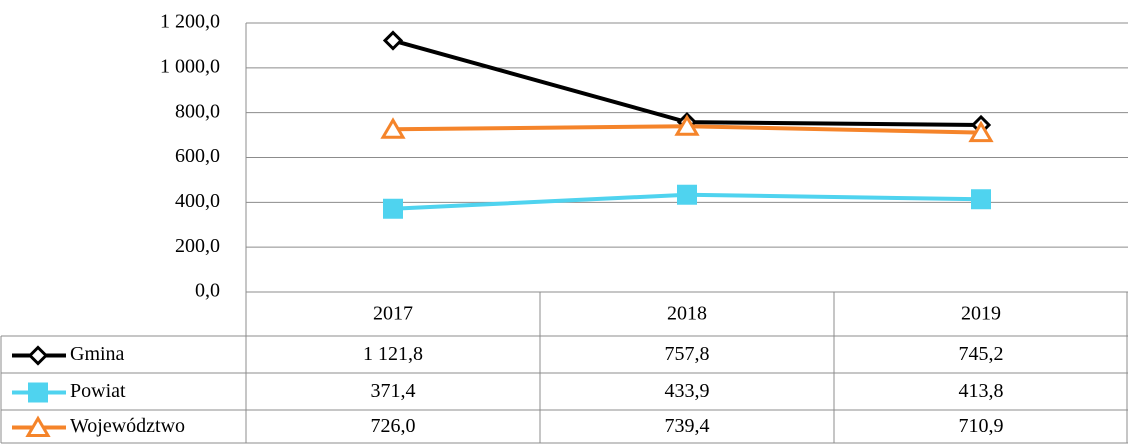 Image resolution: width=1129 pixels, height=444 pixels. I want to click on table-value: 745,2, so click(981, 354).